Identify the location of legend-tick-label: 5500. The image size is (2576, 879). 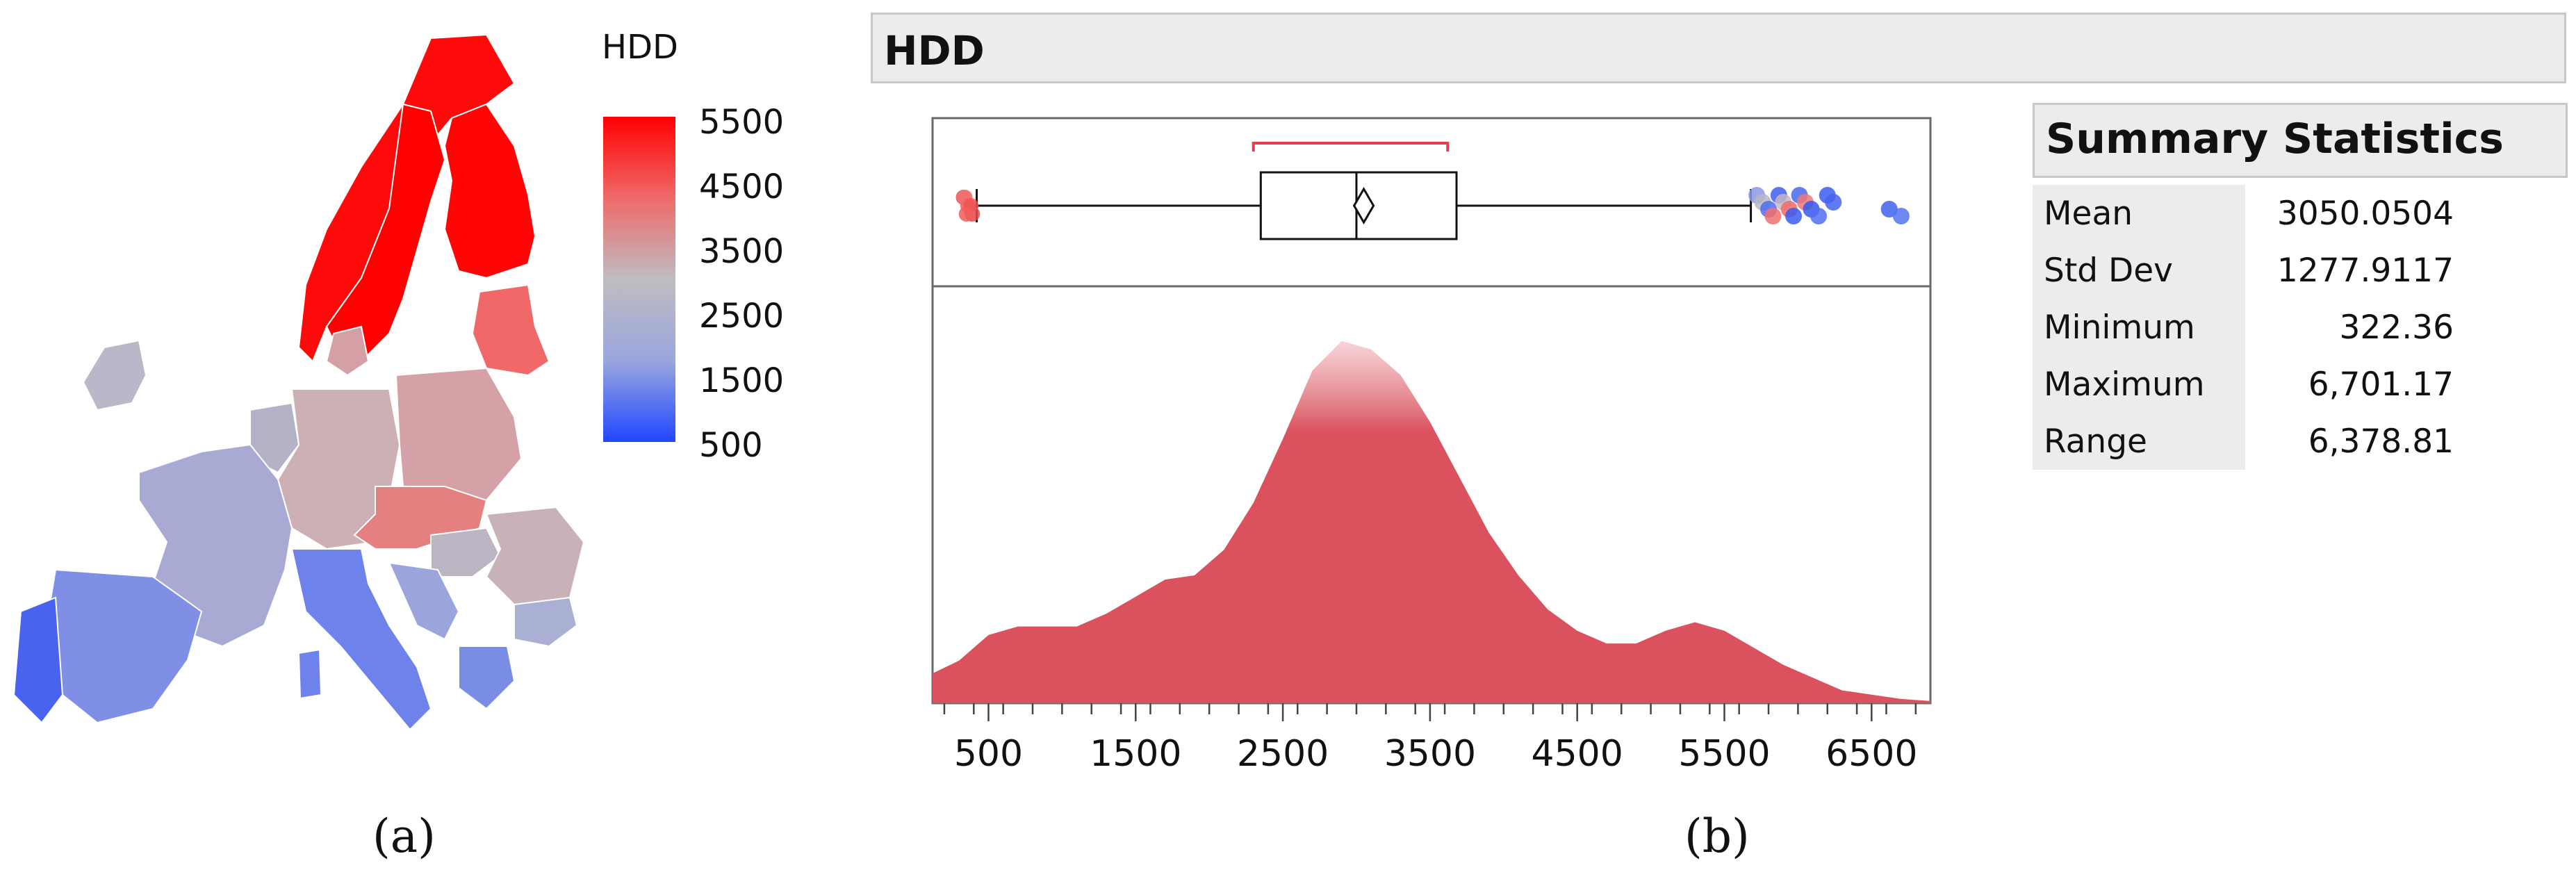
(742, 122).